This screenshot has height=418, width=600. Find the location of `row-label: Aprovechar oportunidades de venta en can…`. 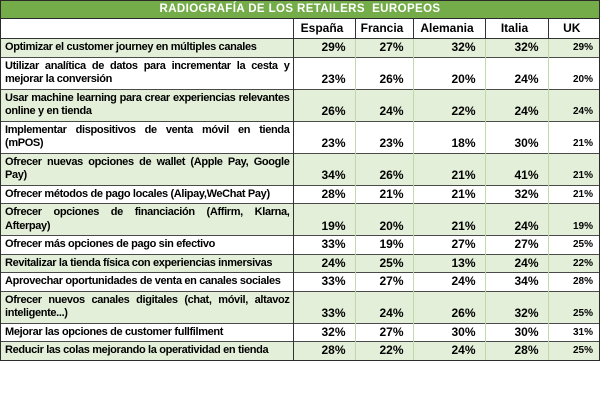

row-label: Aprovechar oportunidades de venta en can… is located at coordinates (147, 281).